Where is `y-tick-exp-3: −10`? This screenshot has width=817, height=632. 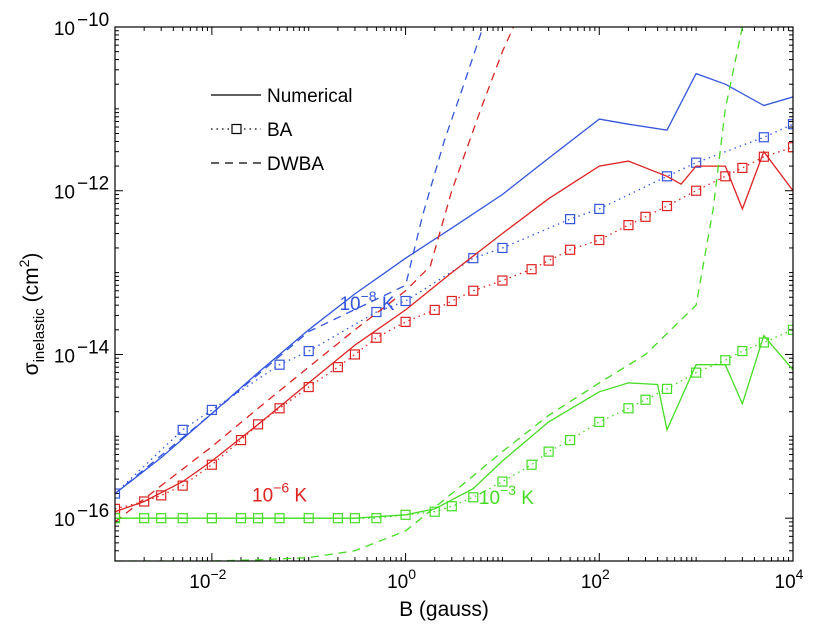 y-tick-exp-3: −10 is located at coordinates (93, 20).